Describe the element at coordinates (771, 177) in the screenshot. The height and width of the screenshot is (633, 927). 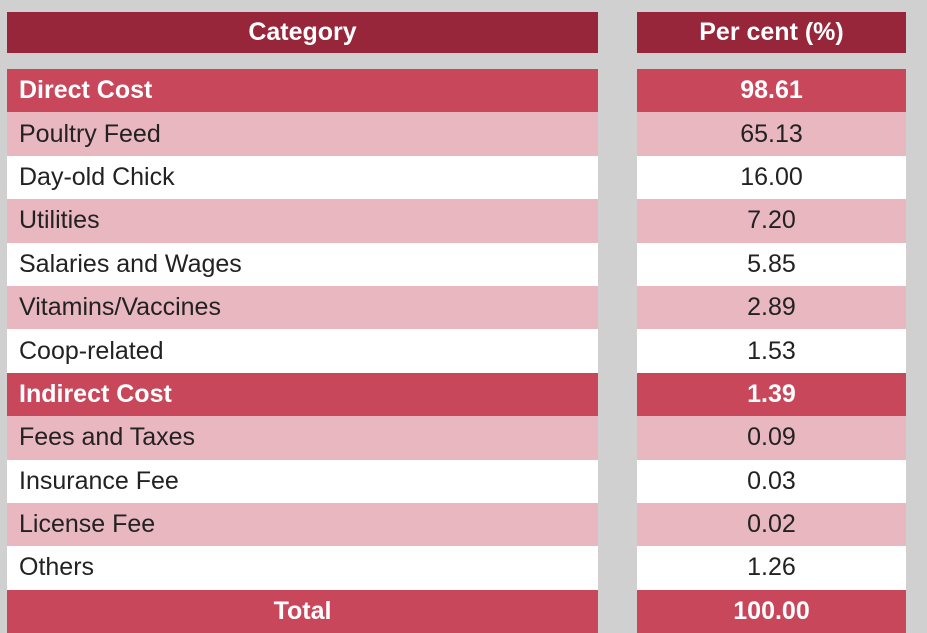
I see `percent-cell: 16.00` at that location.